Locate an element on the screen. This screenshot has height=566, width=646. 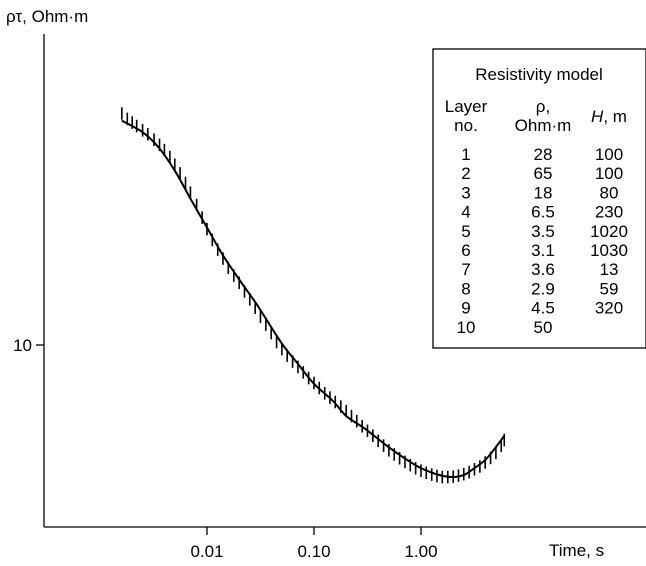
header-layer-line2: no. is located at coordinates (466, 125).